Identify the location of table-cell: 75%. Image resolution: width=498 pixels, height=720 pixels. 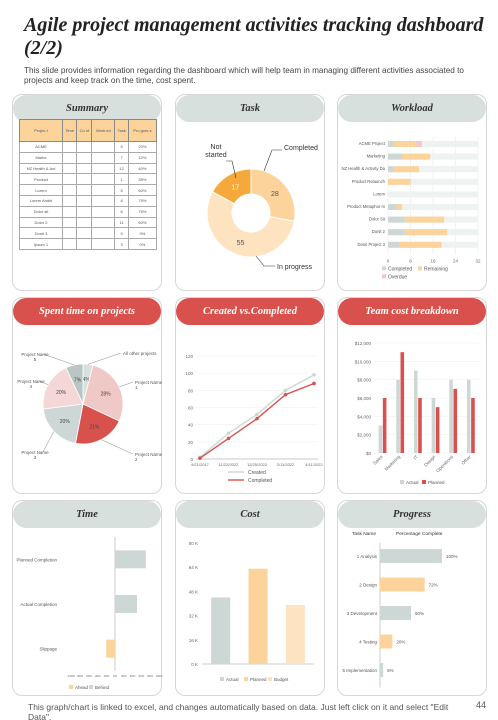
(142, 200).